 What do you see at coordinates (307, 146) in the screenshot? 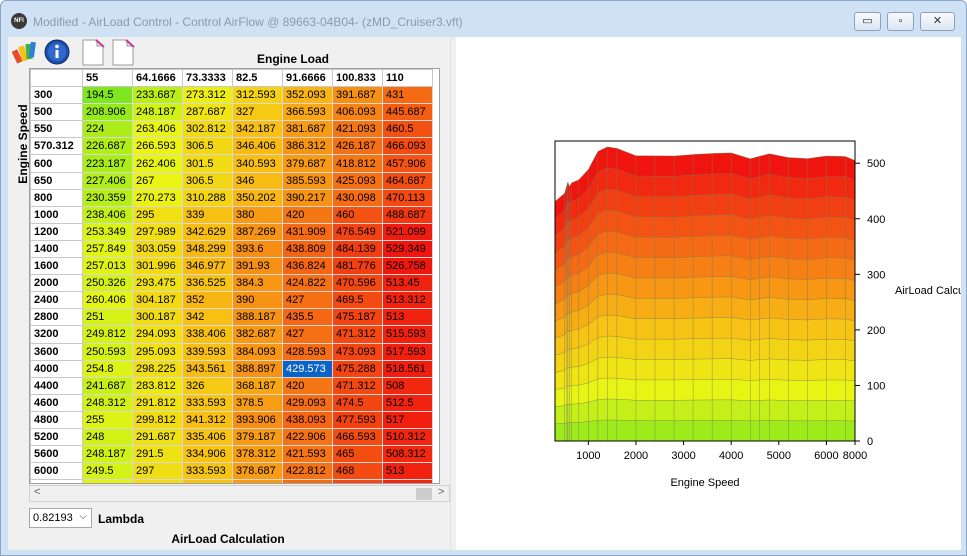
I see `table-cell: 386.312` at bounding box center [307, 146].